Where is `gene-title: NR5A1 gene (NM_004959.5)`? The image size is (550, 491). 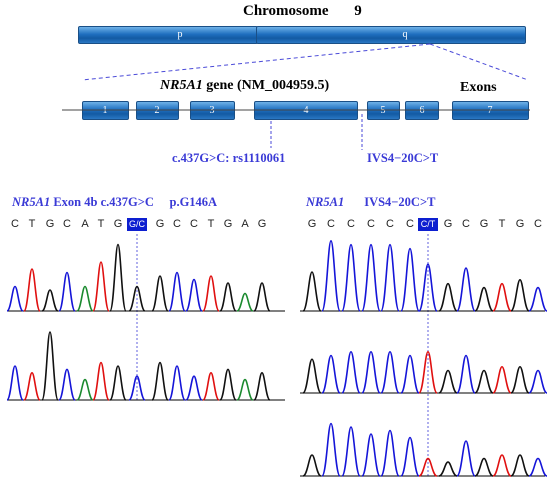
gene-title: NR5A1 gene (NM_004959.5) is located at coordinates (244, 86).